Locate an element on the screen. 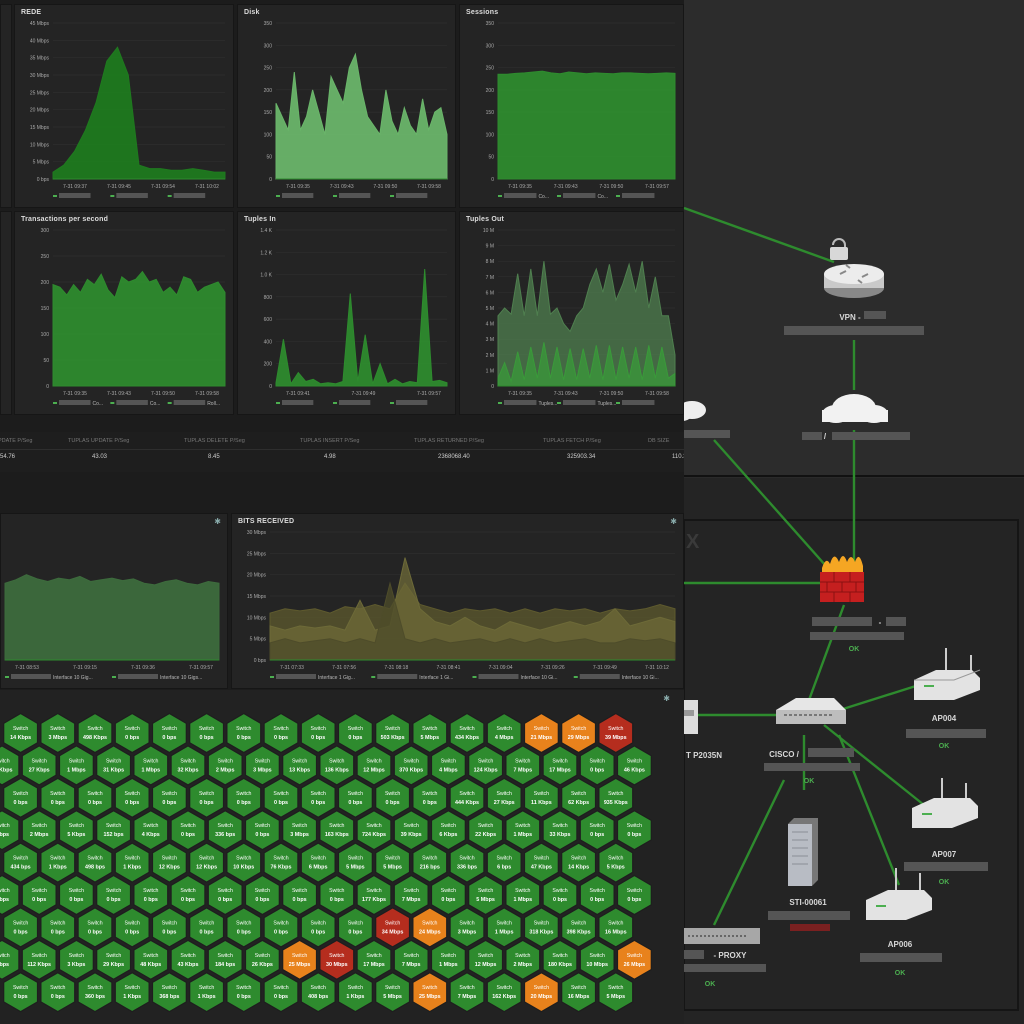  switch-hex: Switch 30 Mbps is located at coordinates (337, 959).